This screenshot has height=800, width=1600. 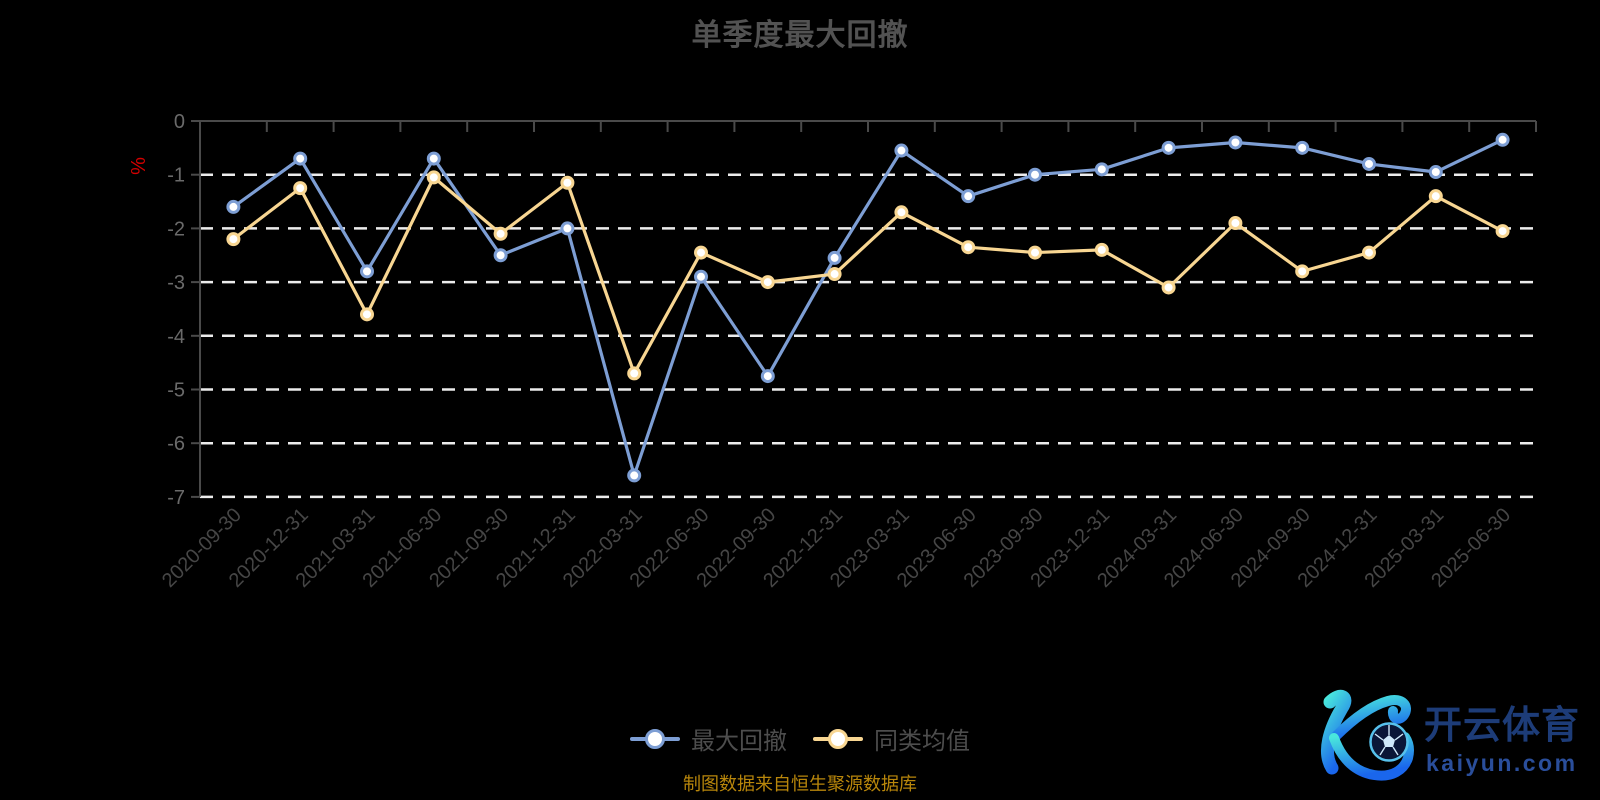 What do you see at coordinates (176, 444) in the screenshot?
I see `y-tick-label: -6` at bounding box center [176, 444].